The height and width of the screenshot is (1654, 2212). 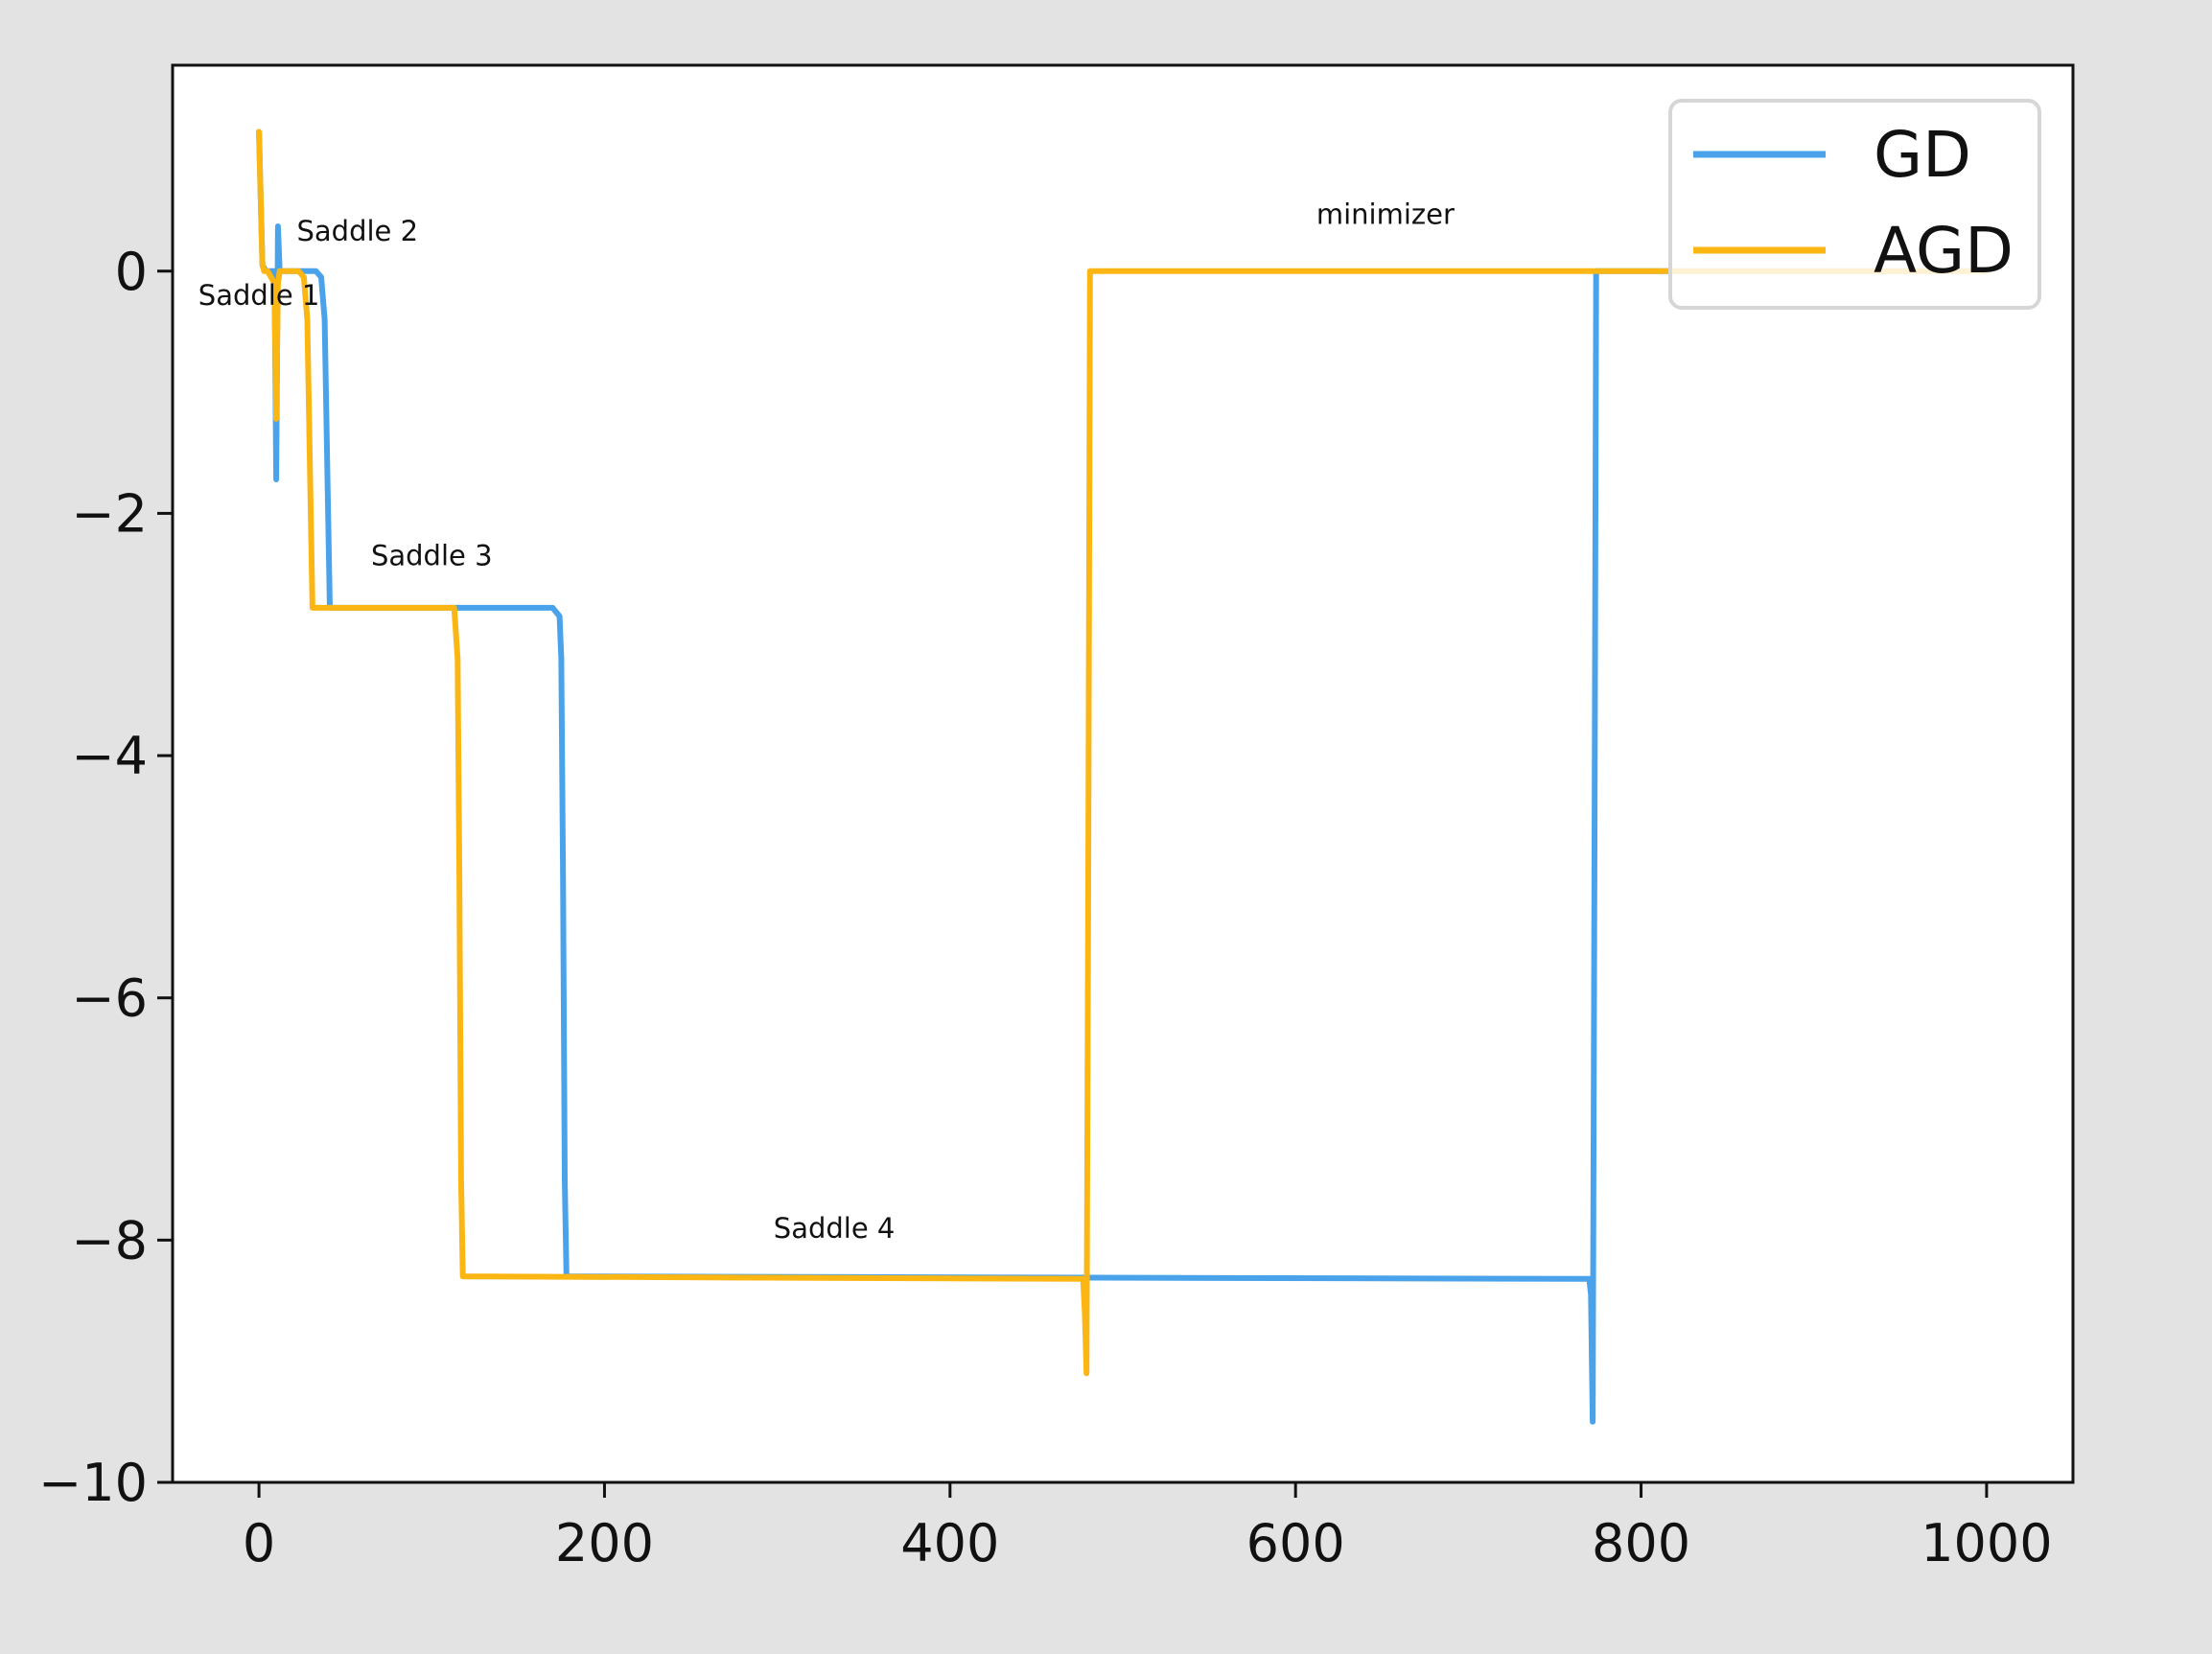 What do you see at coordinates (109, 998) in the screenshot?
I see `y-tick-label-3: −6` at bounding box center [109, 998].